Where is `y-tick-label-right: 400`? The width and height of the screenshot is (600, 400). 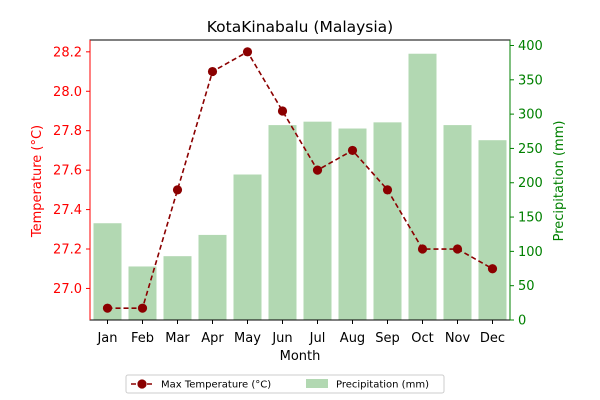
y-tick-label-right: 400 is located at coordinates (530, 46).